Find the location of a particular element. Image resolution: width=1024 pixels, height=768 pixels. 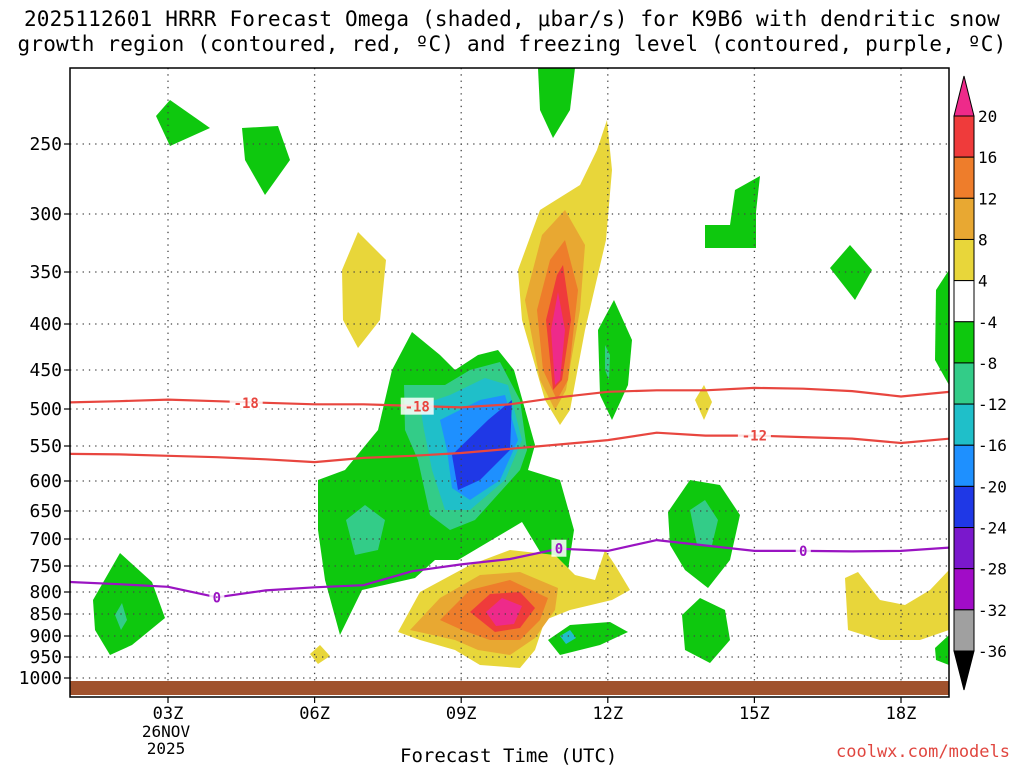

omega-low-right-yellow is located at coordinates (897, 605).